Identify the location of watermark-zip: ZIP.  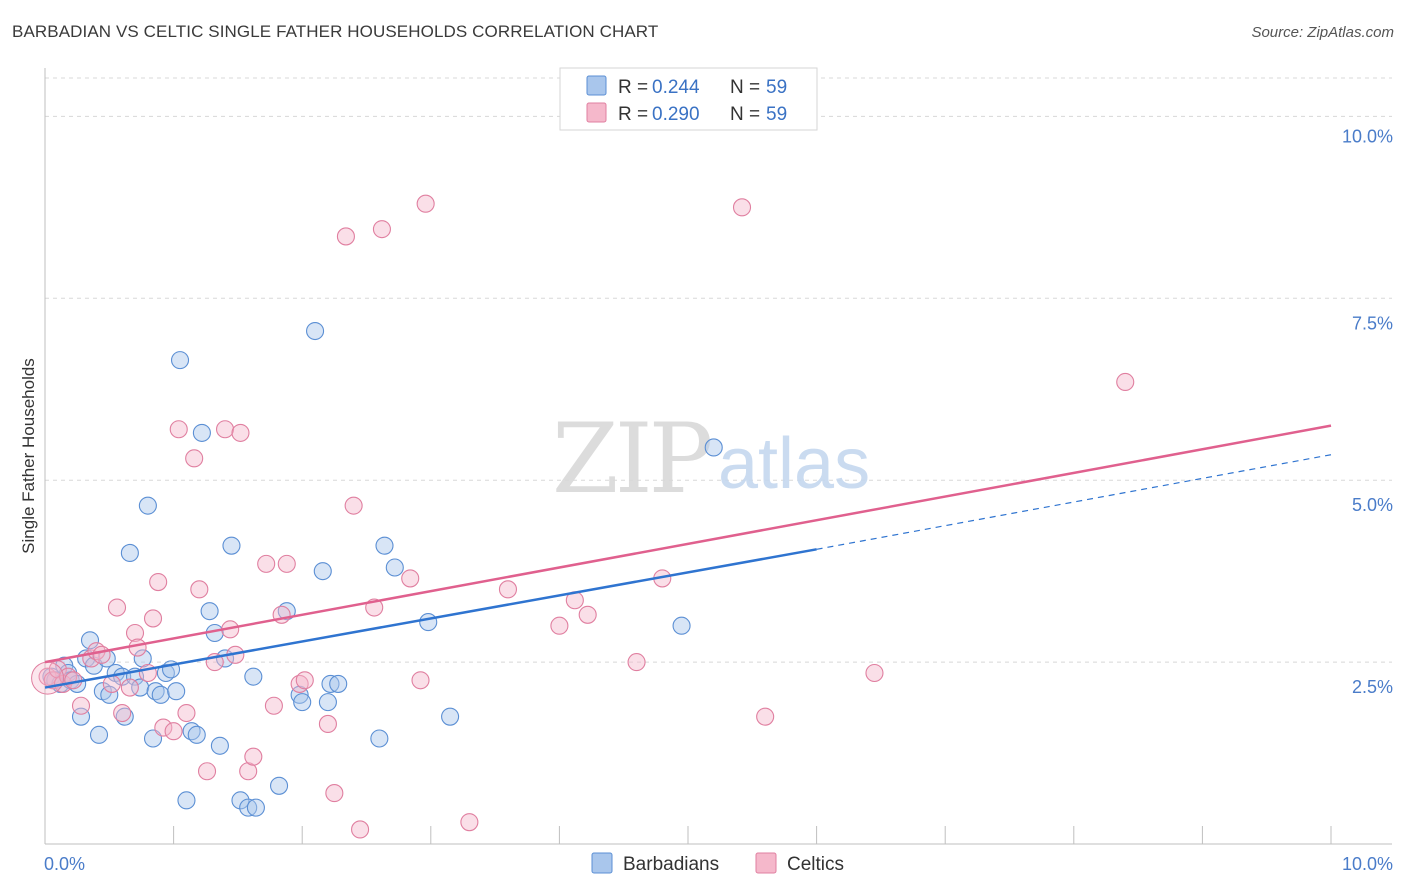
(631, 459).